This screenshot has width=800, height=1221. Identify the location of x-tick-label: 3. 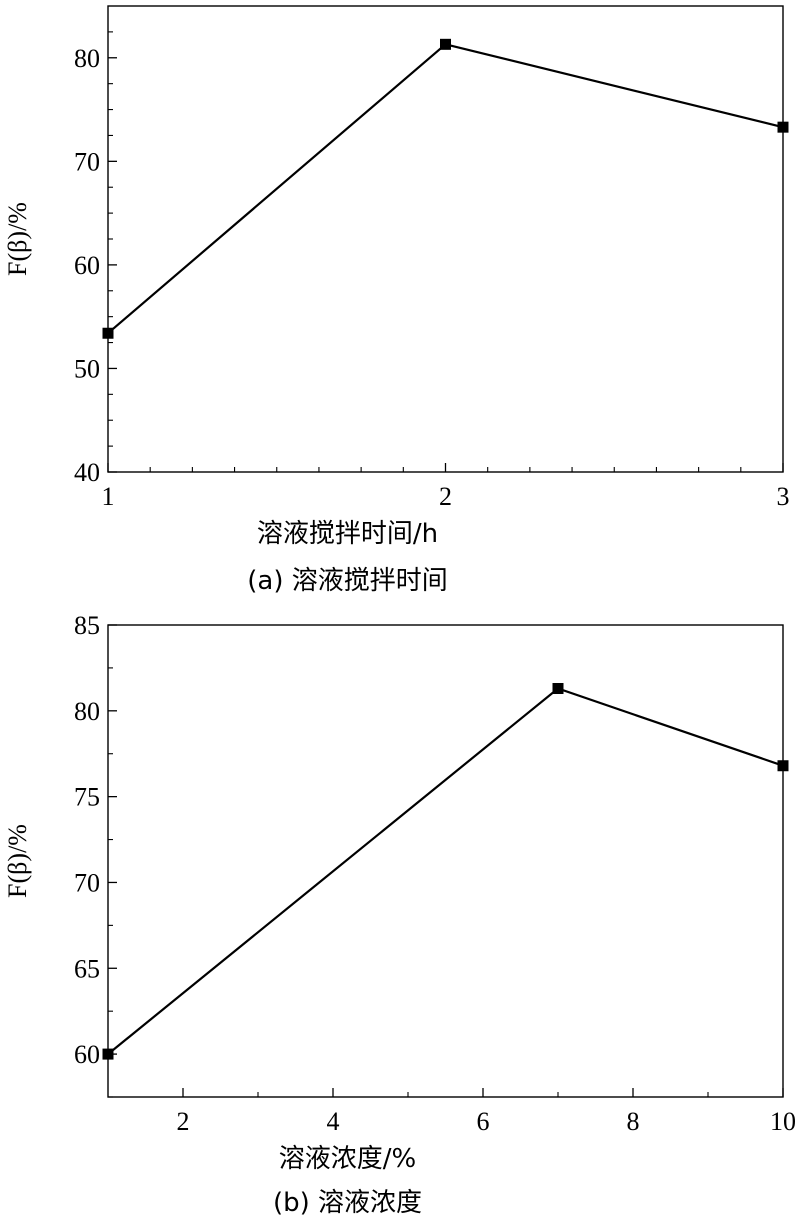
(783, 496).